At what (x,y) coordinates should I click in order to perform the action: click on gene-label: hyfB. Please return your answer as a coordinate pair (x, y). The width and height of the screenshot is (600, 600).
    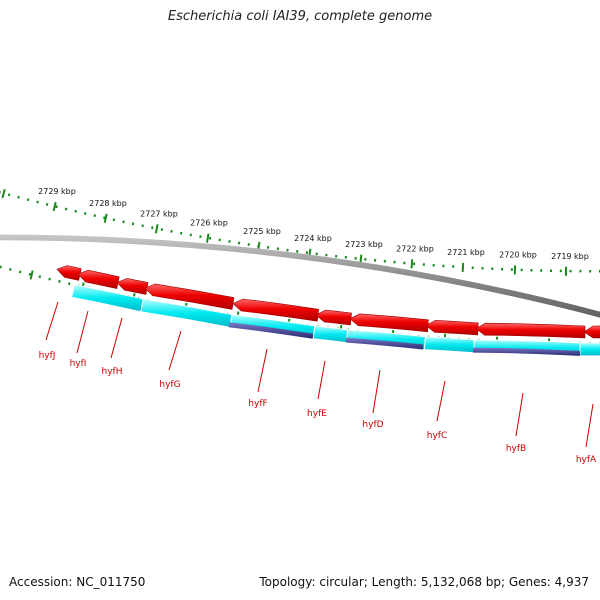
    Looking at the image, I should click on (516, 449).